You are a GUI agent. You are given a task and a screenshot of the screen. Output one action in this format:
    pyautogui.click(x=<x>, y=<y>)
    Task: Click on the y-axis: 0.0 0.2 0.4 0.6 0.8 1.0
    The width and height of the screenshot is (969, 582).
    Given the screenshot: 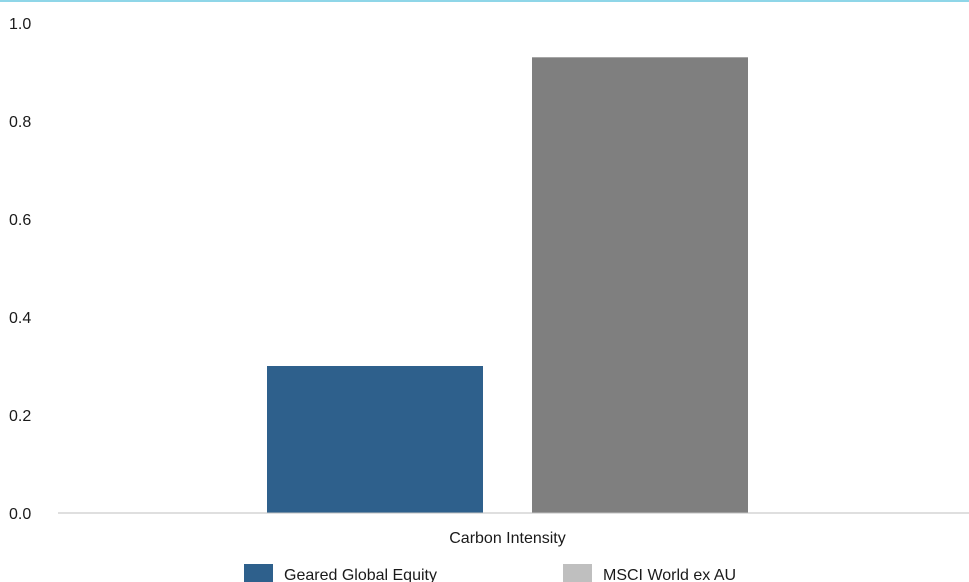 What is the action you would take?
    pyautogui.click(x=20, y=269)
    